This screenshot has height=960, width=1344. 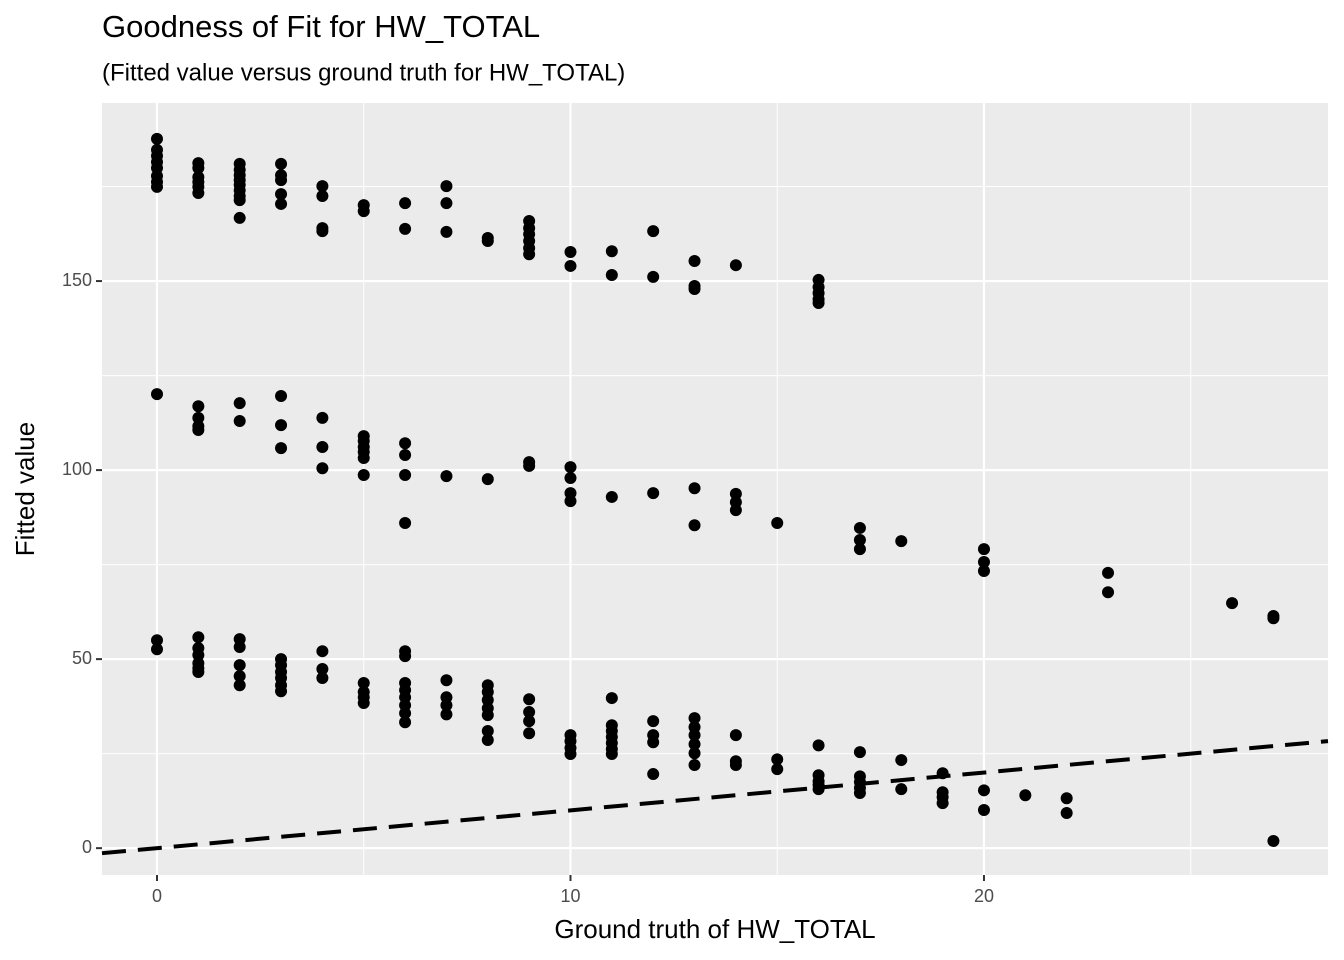 What do you see at coordinates (82, 658) in the screenshot?
I see `y-tick-label: 50` at bounding box center [82, 658].